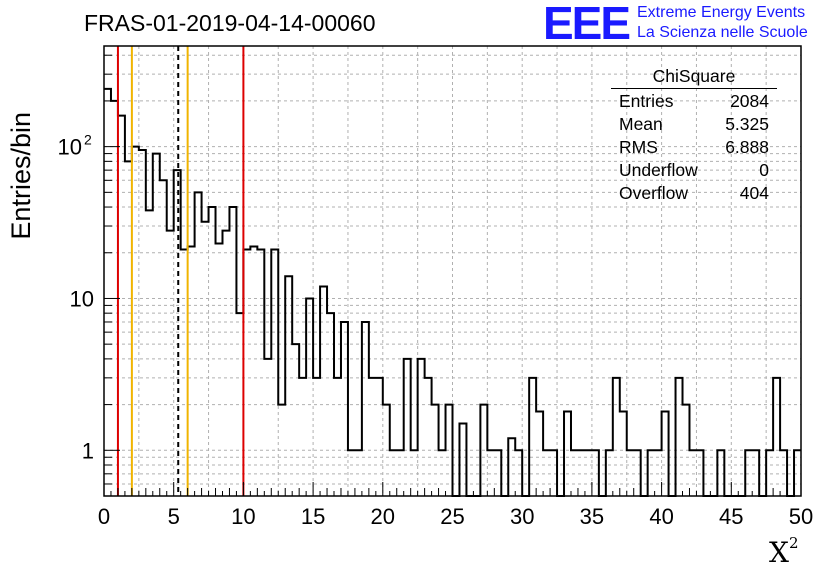 The width and height of the screenshot is (836, 572). Describe the element at coordinates (654, 193) in the screenshot. I see `stats-label: Overflow` at that location.